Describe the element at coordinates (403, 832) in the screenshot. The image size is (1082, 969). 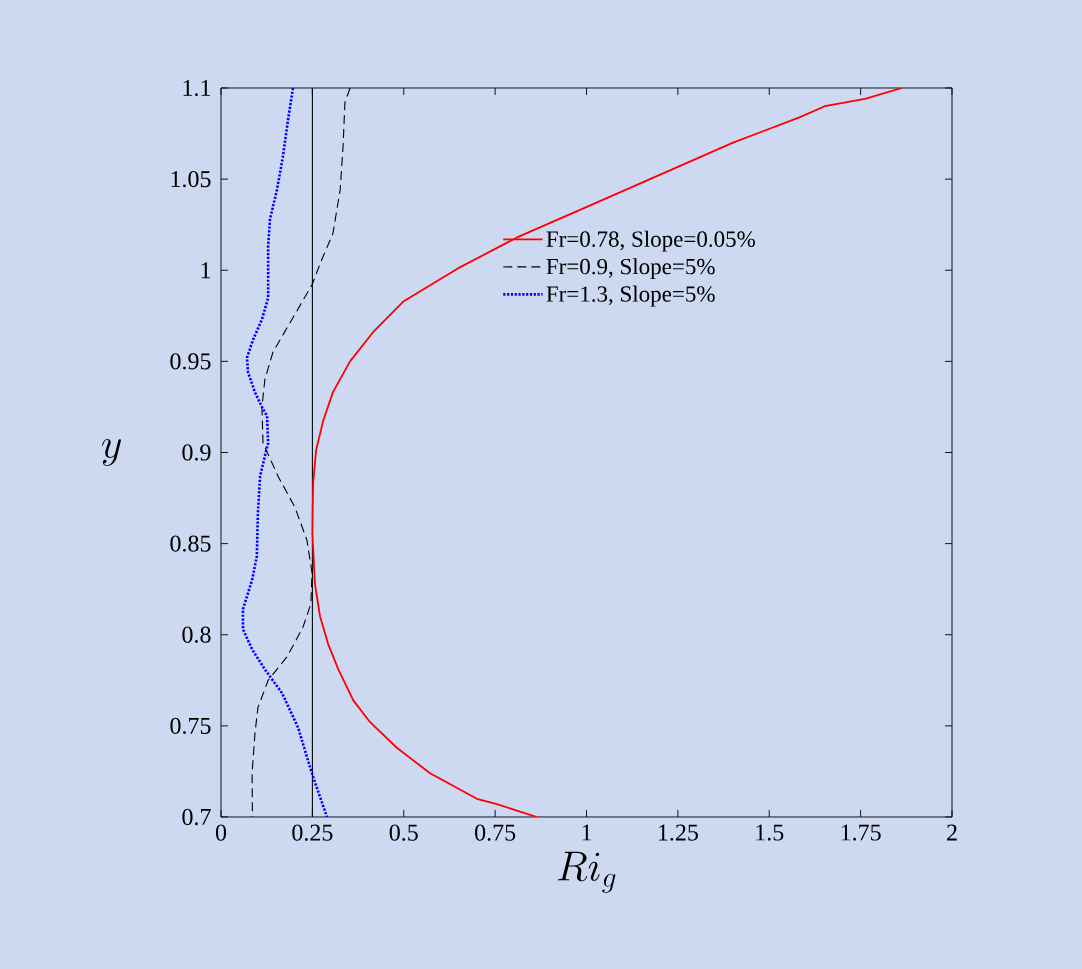
I see `x-tick-label: 0.5` at that location.